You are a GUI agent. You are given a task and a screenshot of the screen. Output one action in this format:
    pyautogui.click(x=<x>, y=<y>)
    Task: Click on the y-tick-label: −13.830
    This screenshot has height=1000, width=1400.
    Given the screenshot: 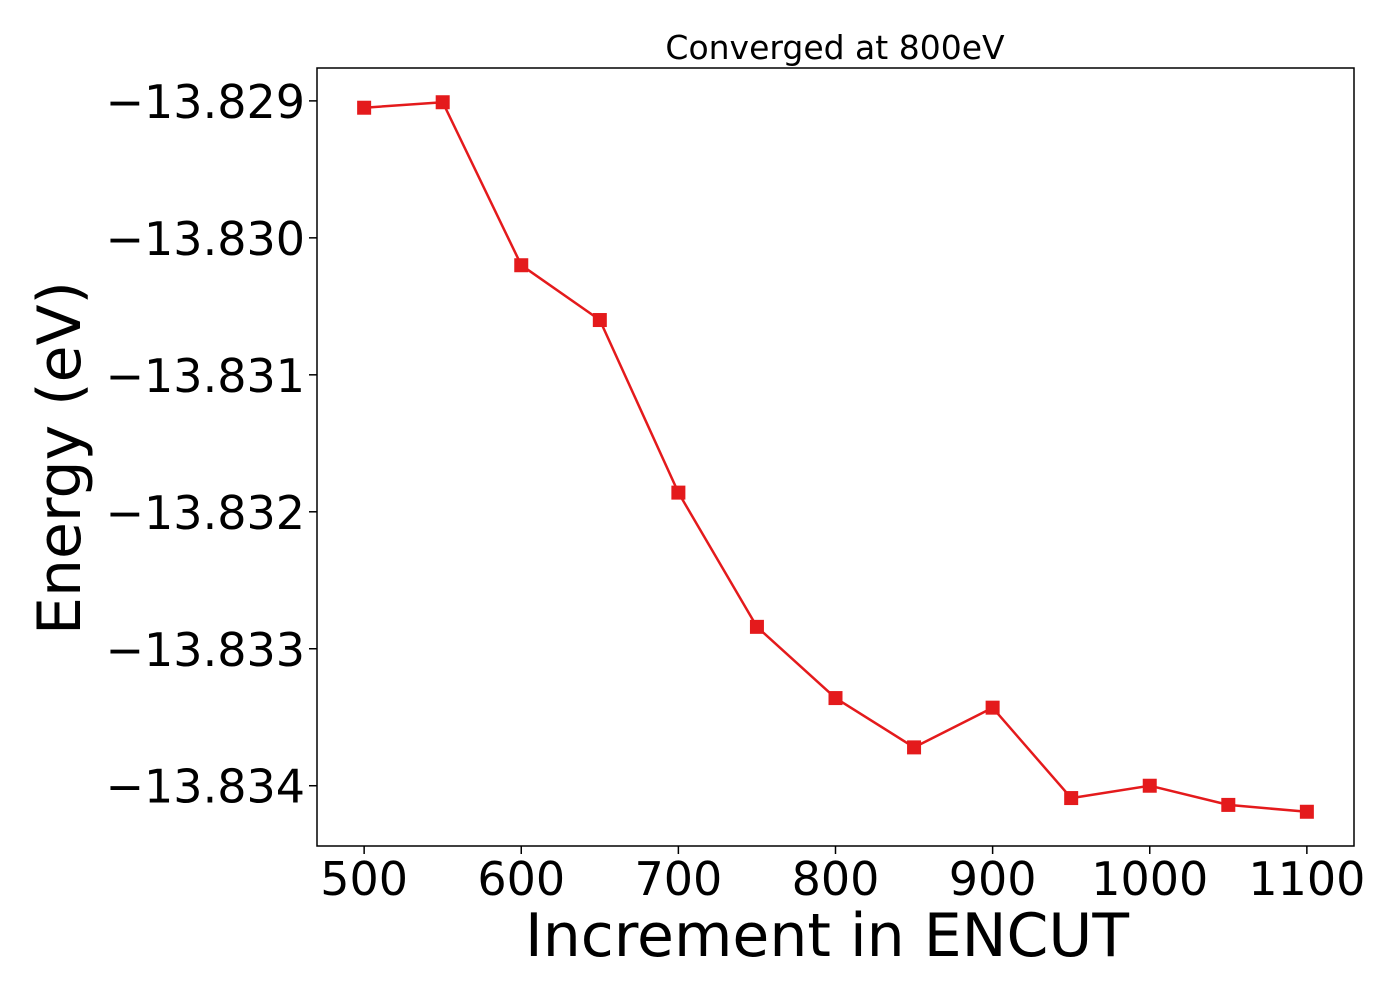 What is the action you would take?
    pyautogui.click(x=206, y=239)
    